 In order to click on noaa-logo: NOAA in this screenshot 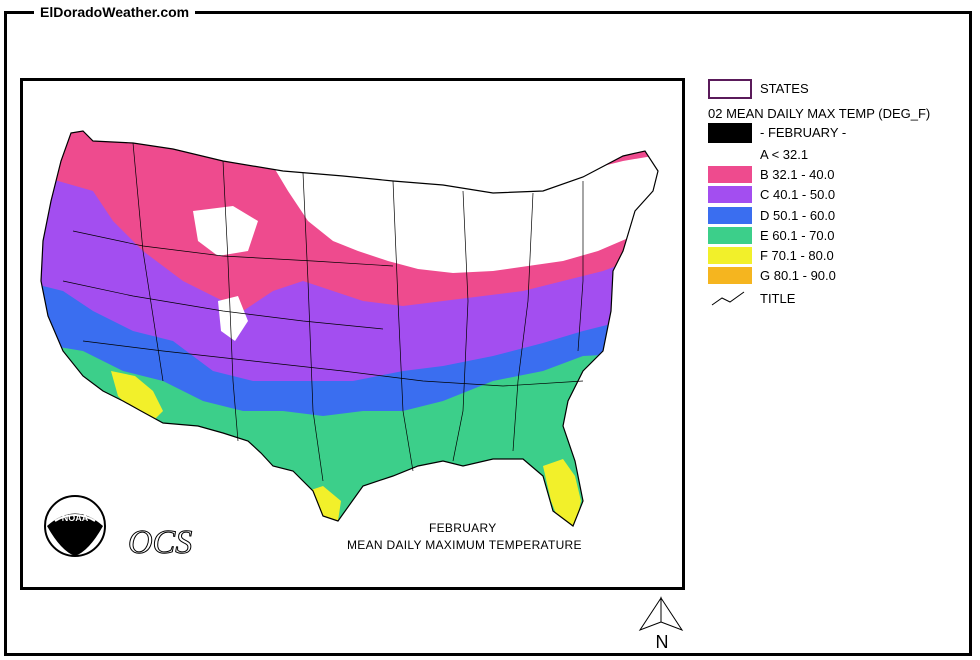, I will do `click(75, 526)`.